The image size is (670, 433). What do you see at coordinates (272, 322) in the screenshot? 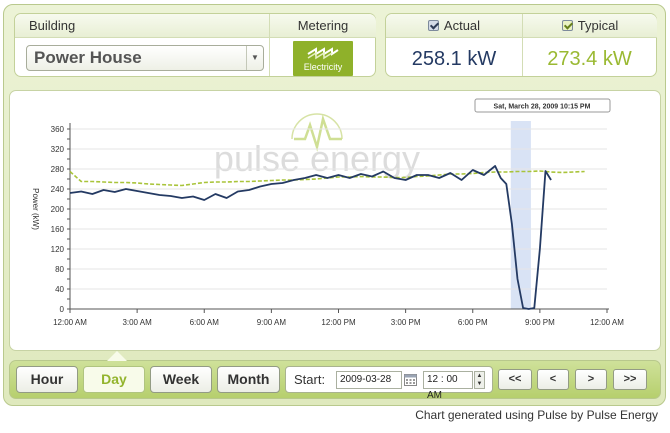
I see `x-tick-label: 9:00 AM` at bounding box center [272, 322].